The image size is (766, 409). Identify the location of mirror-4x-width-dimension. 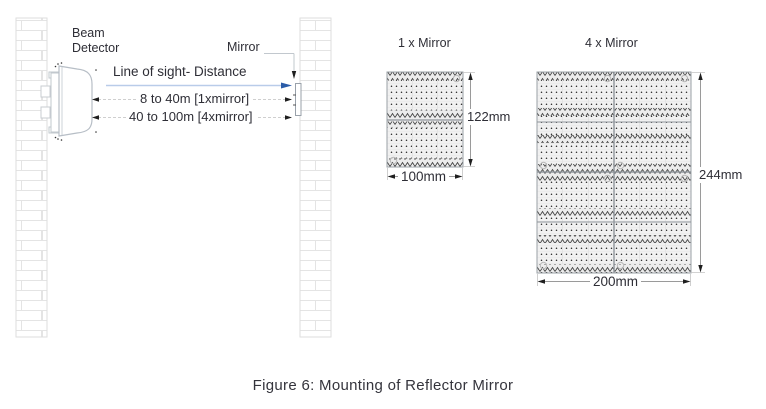
(614, 280).